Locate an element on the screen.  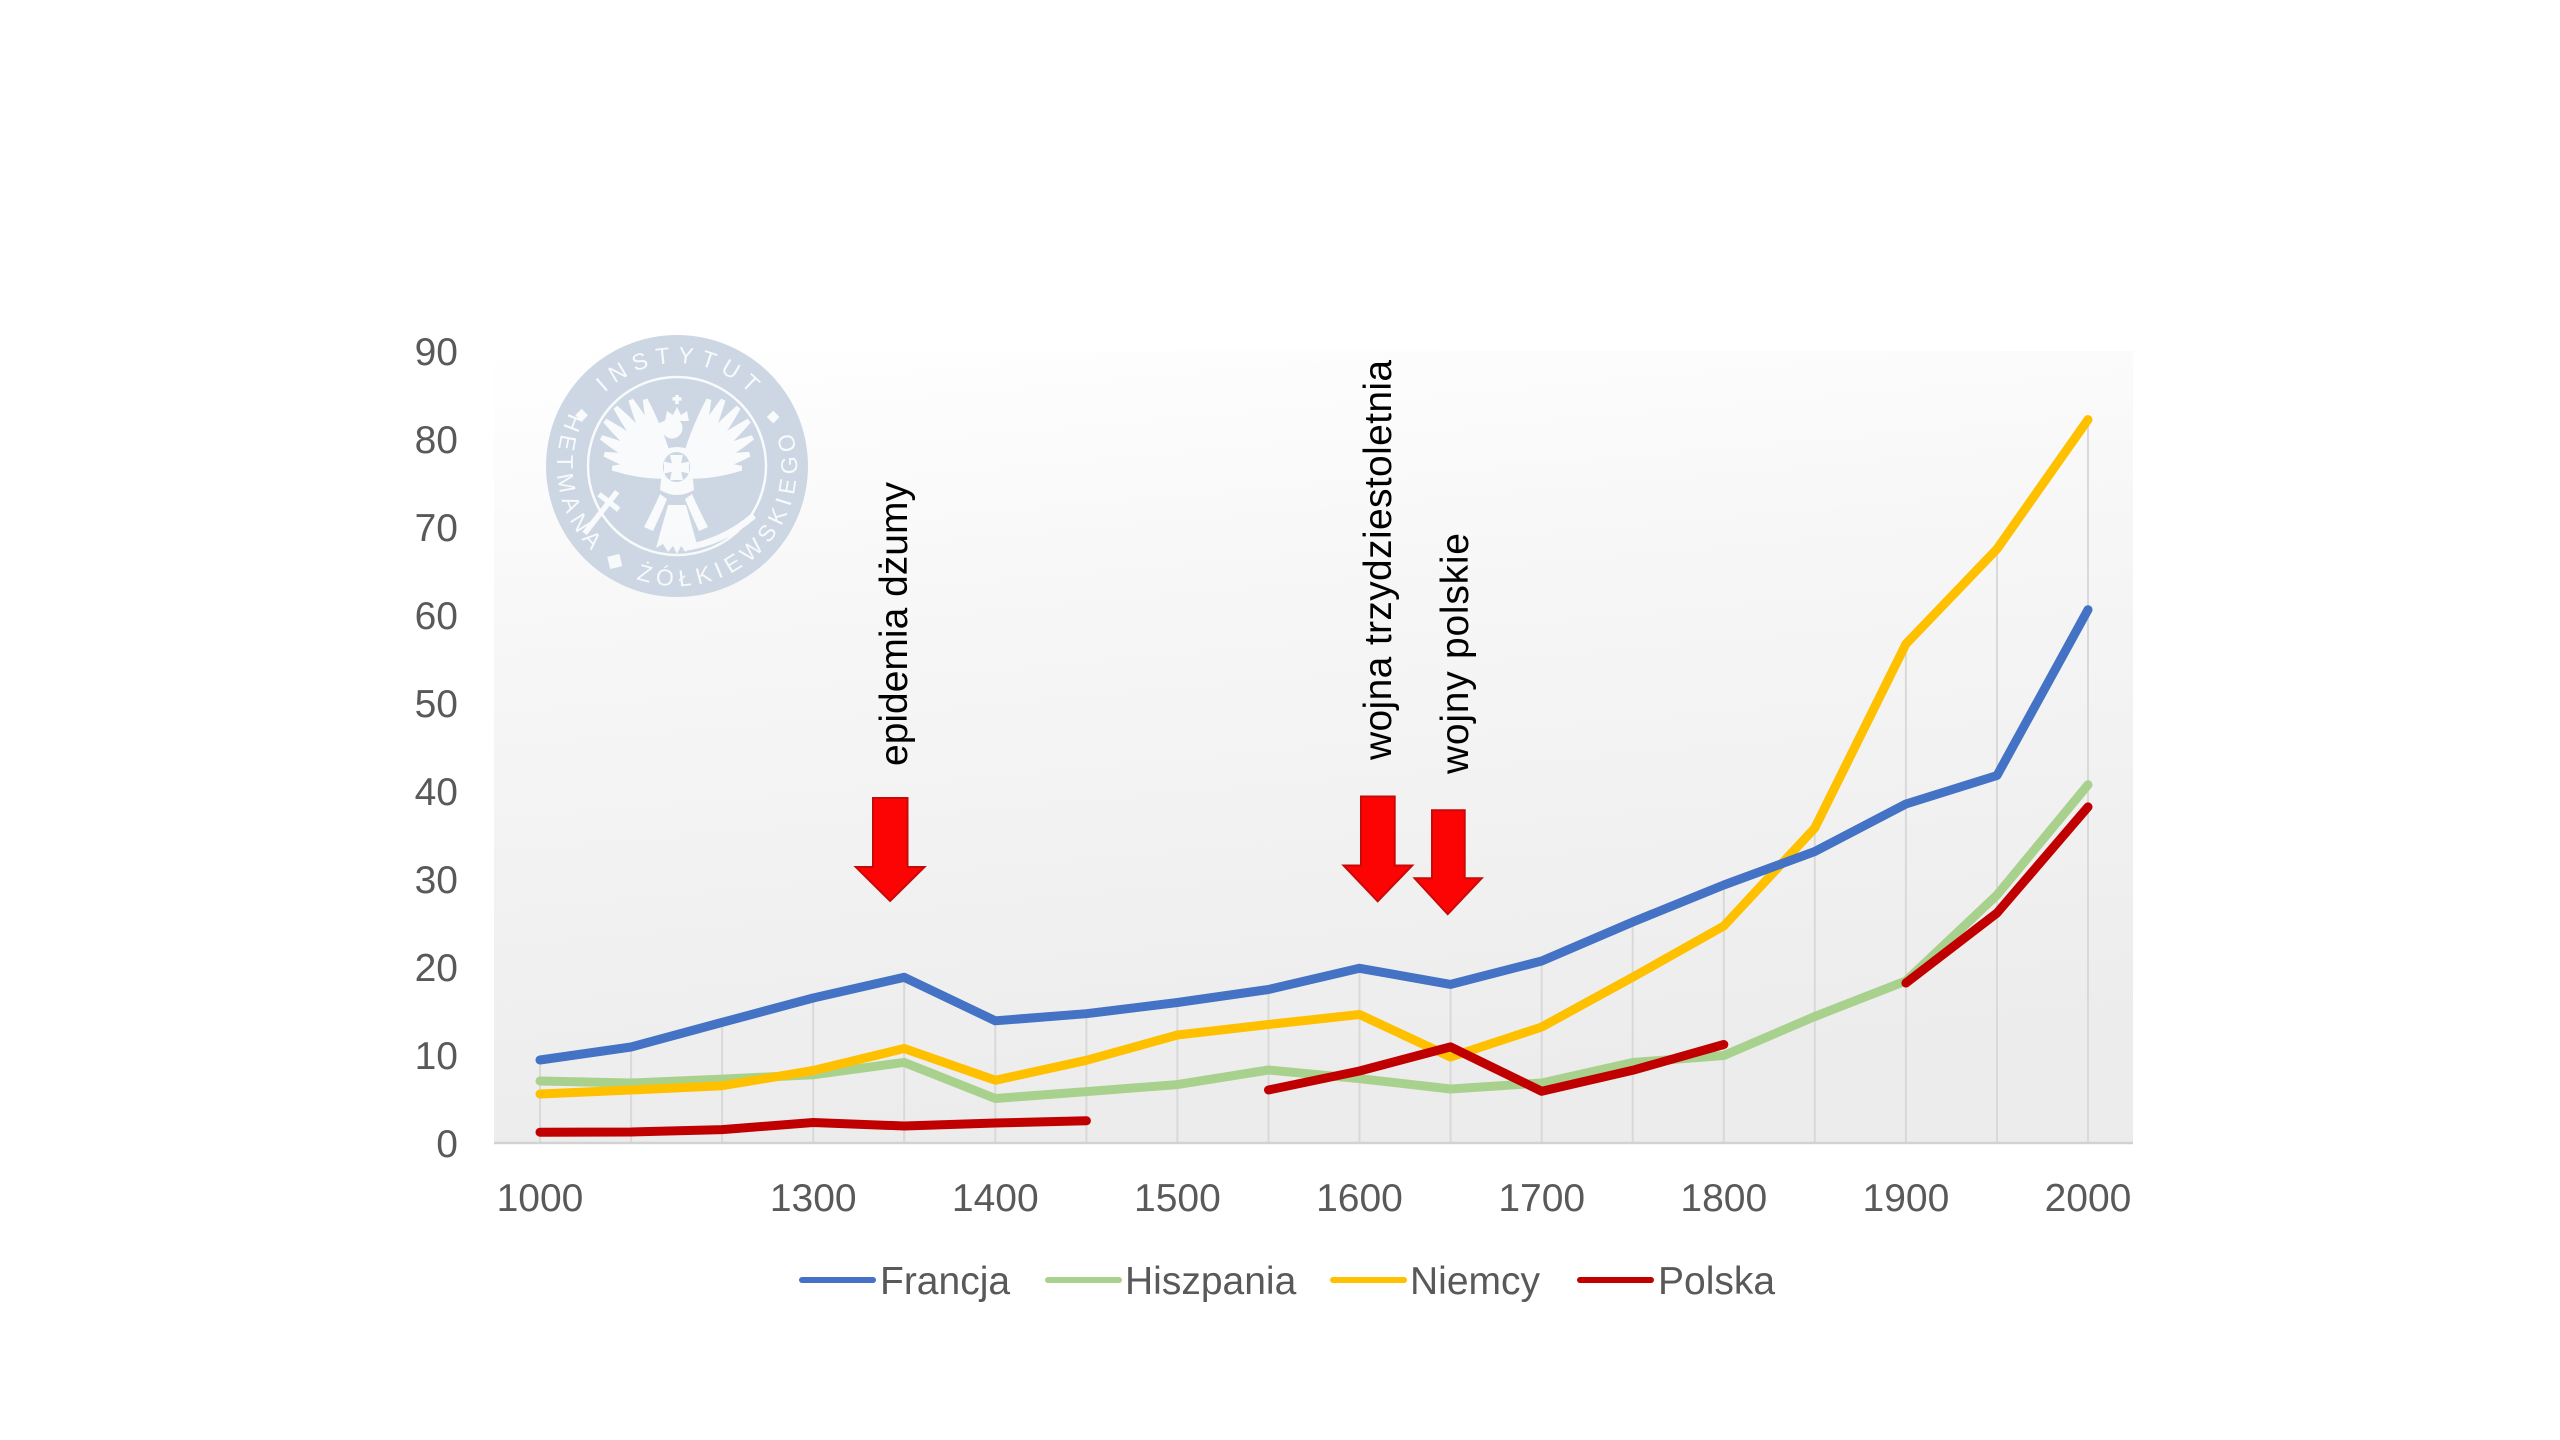
svg-text: 60 is located at coordinates (436, 616).